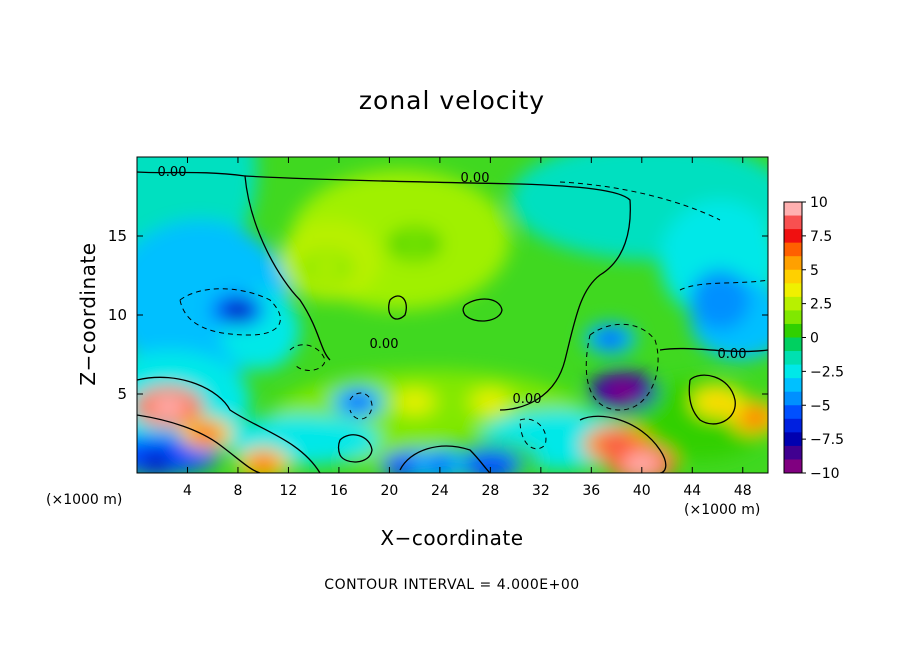 Image resolution: width=904 pixels, height=654 pixels. What do you see at coordinates (289, 491) in the screenshot?
I see `x-tick-label-2: 12` at bounding box center [289, 491].